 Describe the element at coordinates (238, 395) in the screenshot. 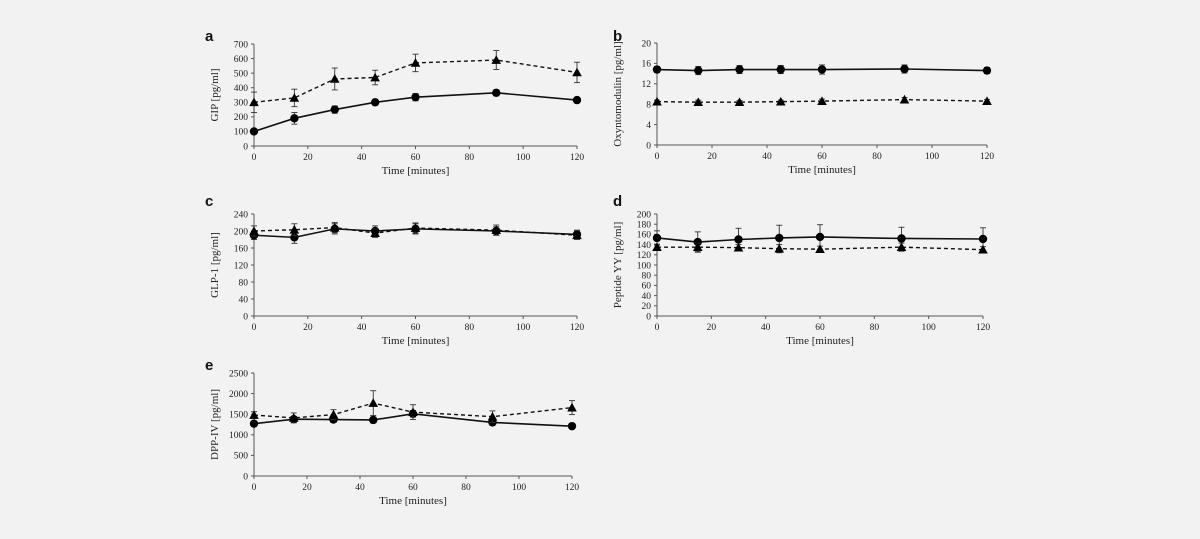

I see `y-tick-label: 2000` at that location.